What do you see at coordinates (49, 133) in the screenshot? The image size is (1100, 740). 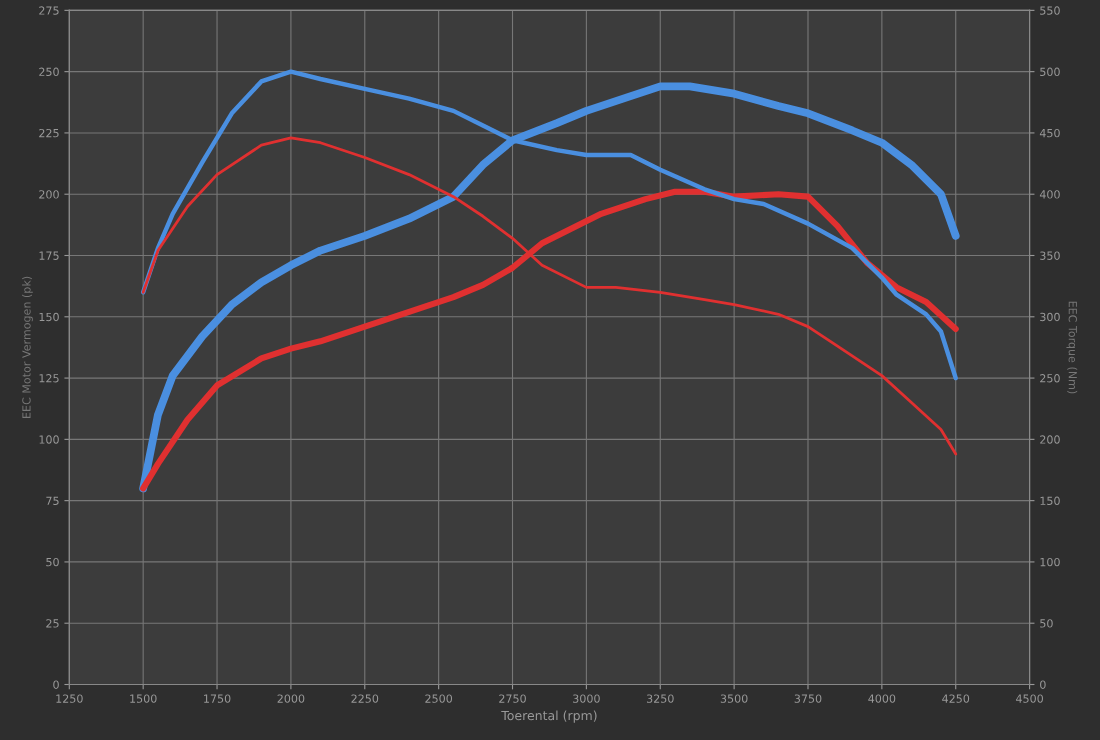 I see `y-tick-label: 225` at bounding box center [49, 133].